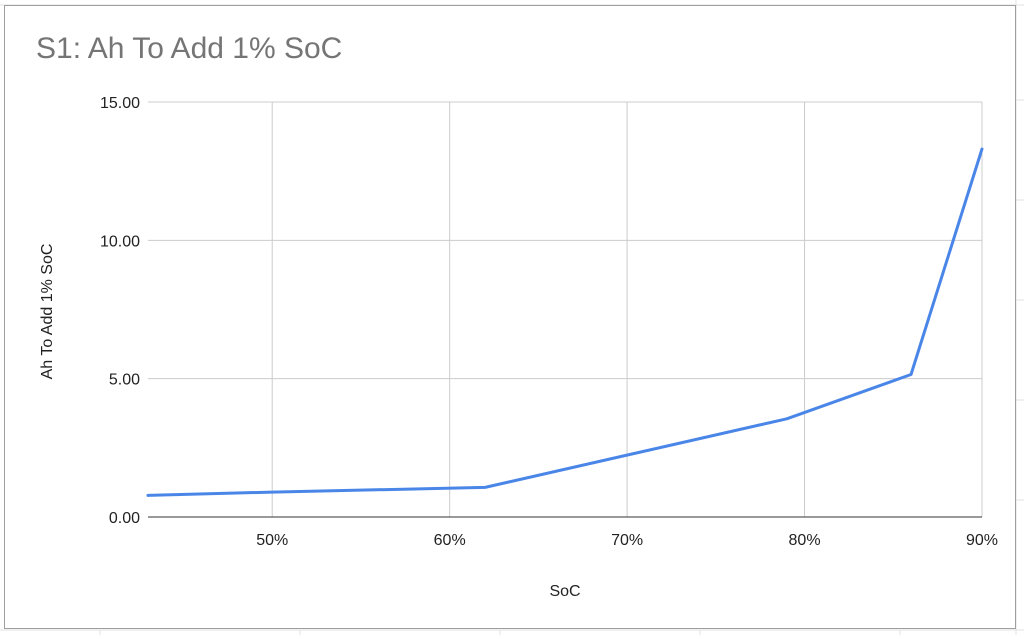 This screenshot has width=1024, height=635. Describe the element at coordinates (982, 540) in the screenshot. I see `x-tick-label: 90%` at that location.